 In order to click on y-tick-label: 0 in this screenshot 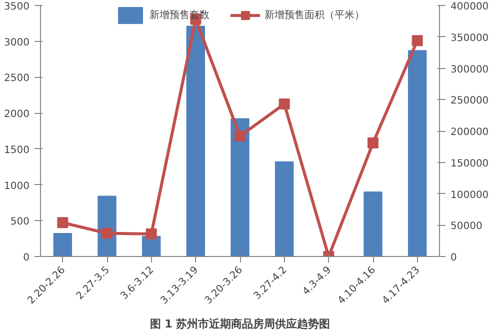, I will do `click(26, 258)`.